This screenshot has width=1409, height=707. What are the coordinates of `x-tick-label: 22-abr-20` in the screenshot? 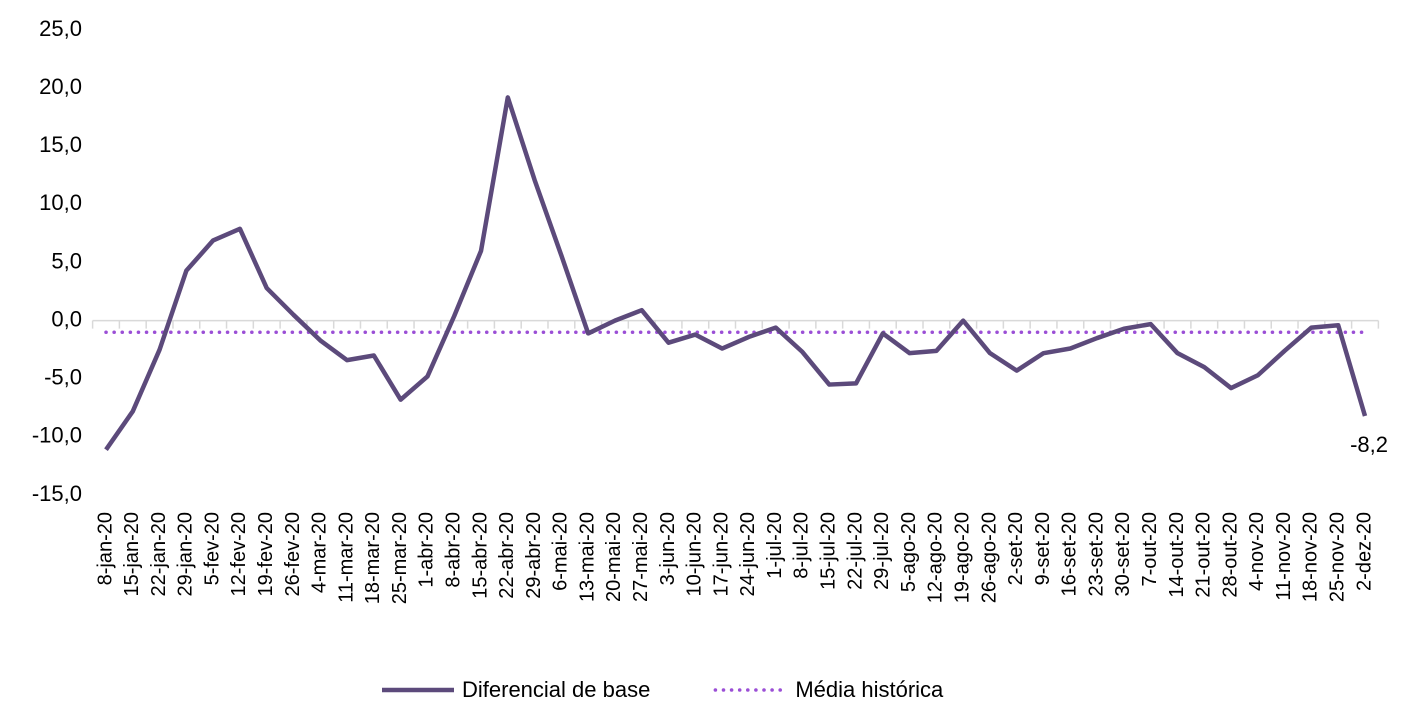 It's located at (507, 555).